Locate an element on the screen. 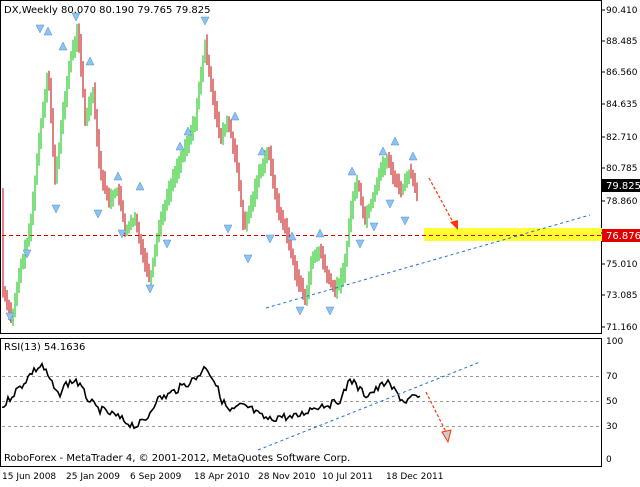 The width and height of the screenshot is (640, 487). date-tick-label: 10 Jul 2011 is located at coordinates (347, 477).